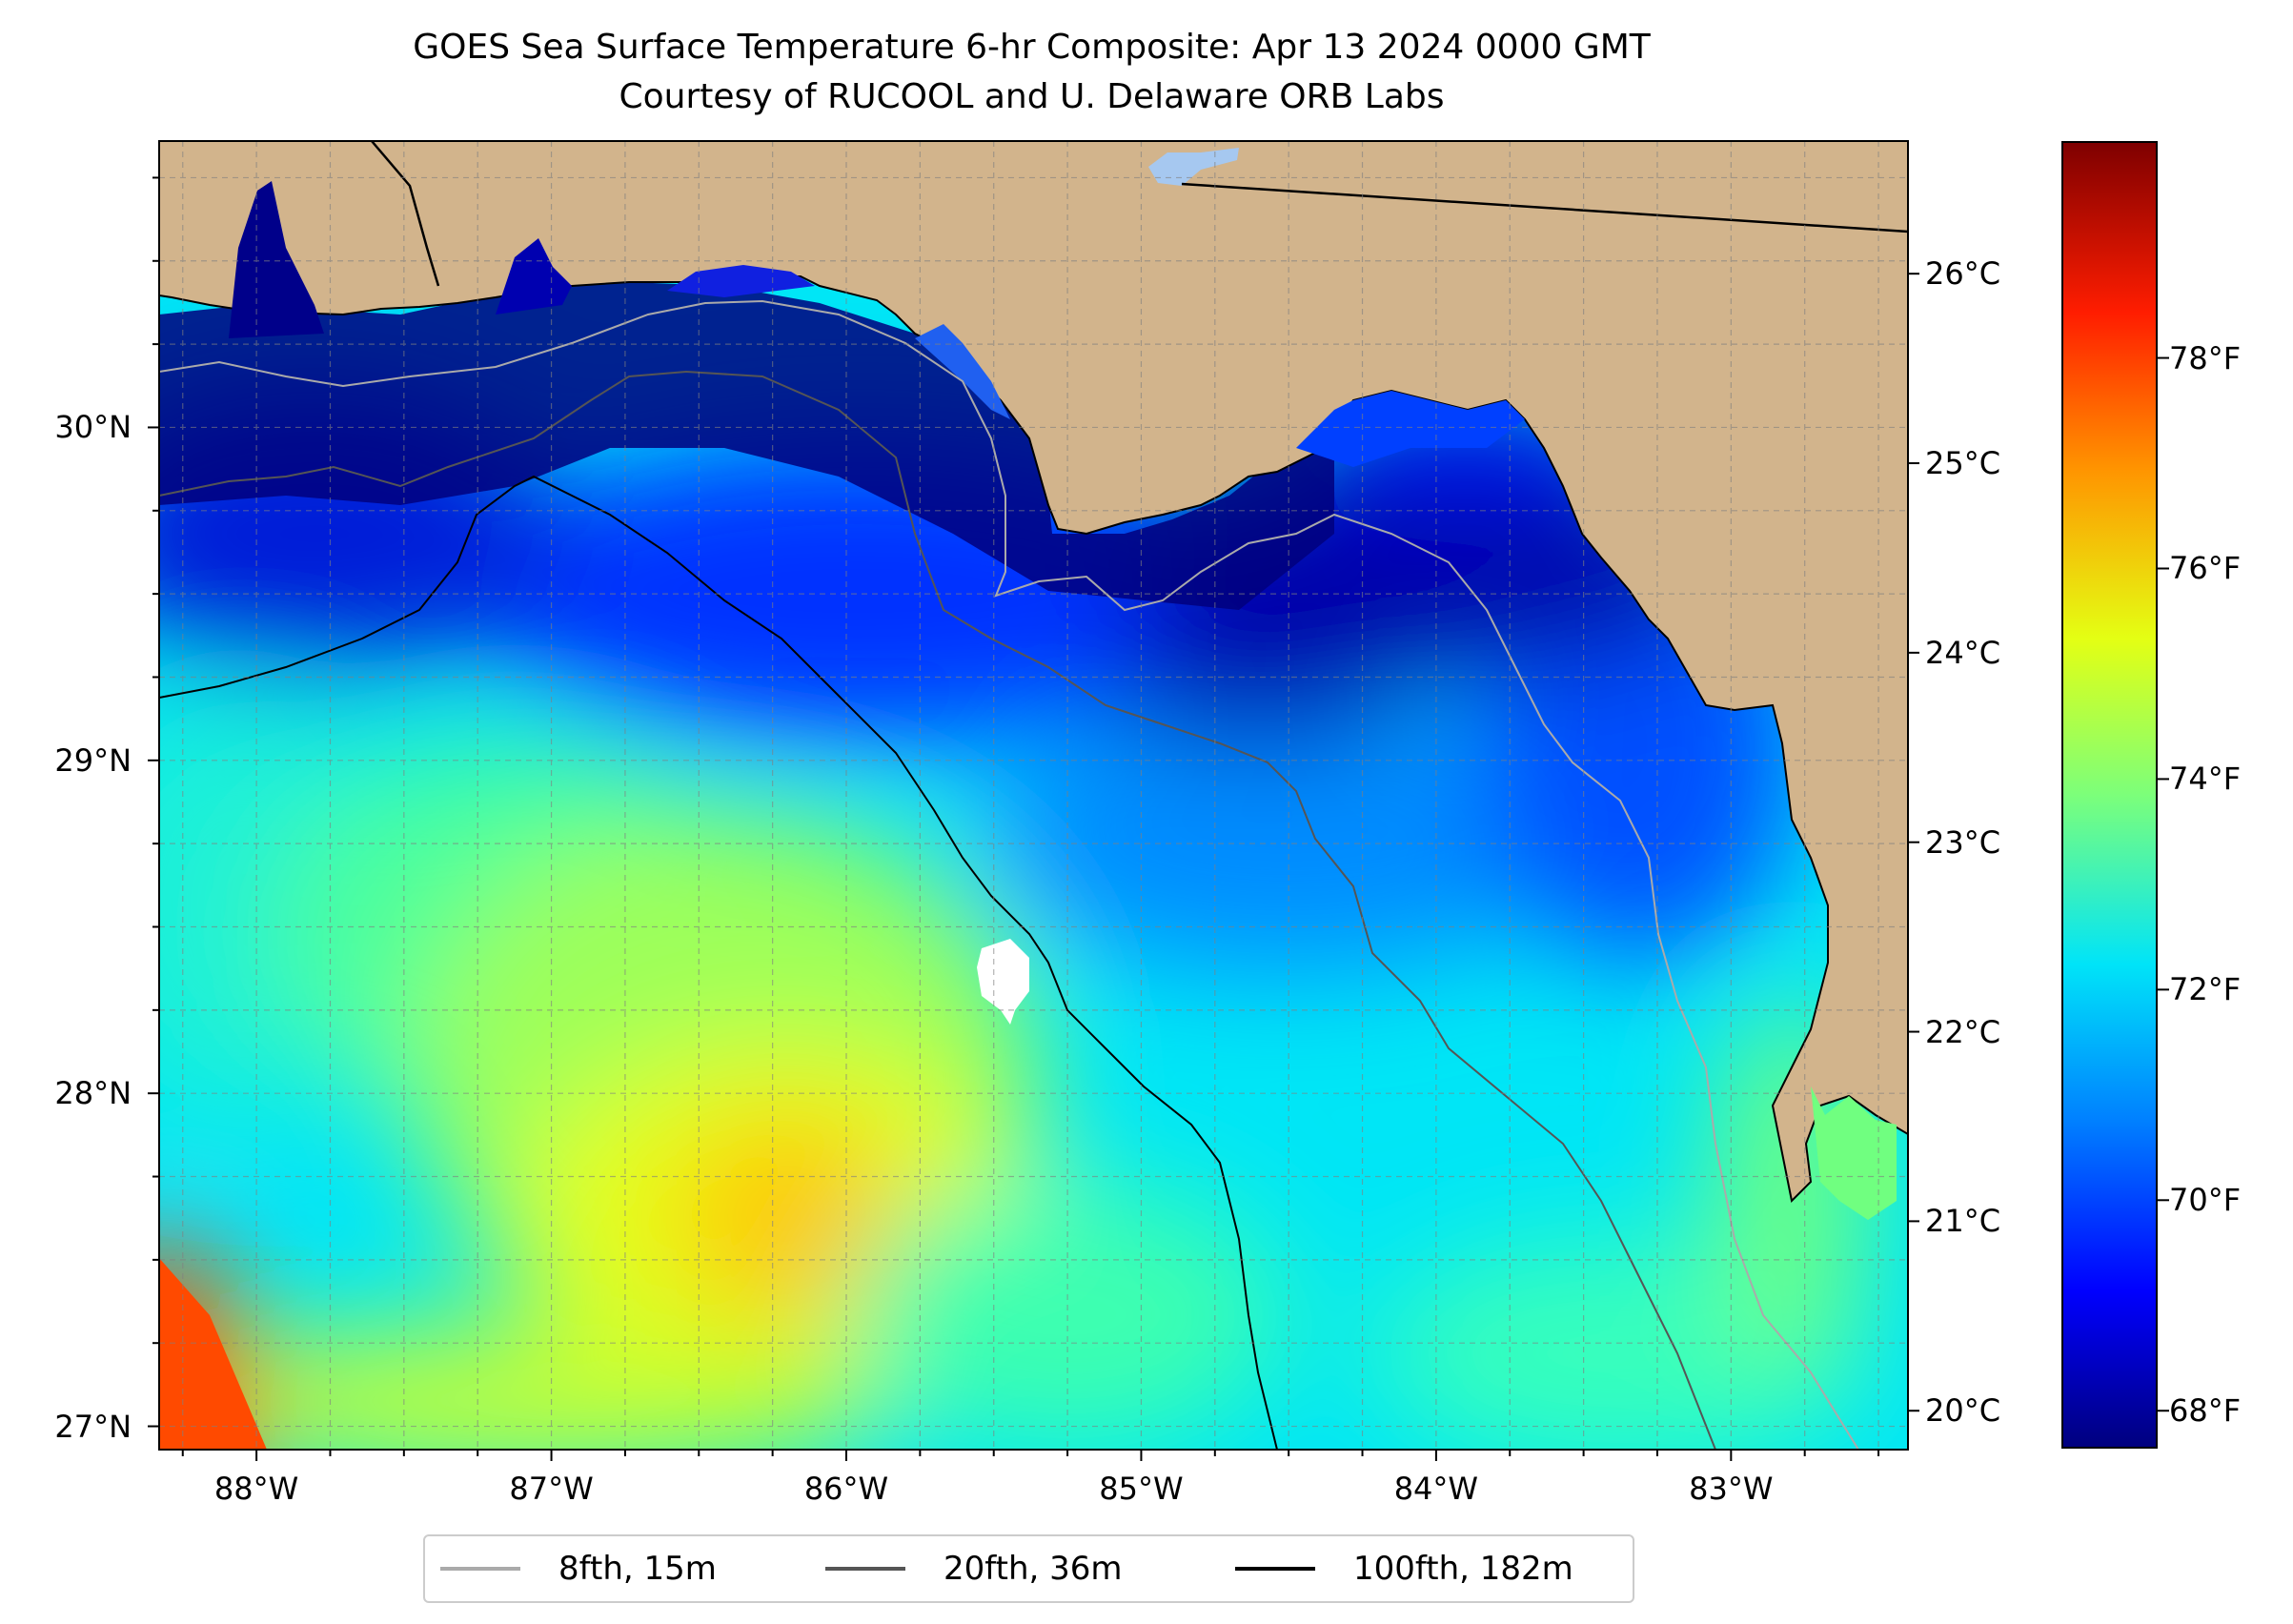 Image resolution: width=2293 pixels, height=1624 pixels. What do you see at coordinates (534, 276) in the screenshot?
I see `choctaw-bay` at bounding box center [534, 276].